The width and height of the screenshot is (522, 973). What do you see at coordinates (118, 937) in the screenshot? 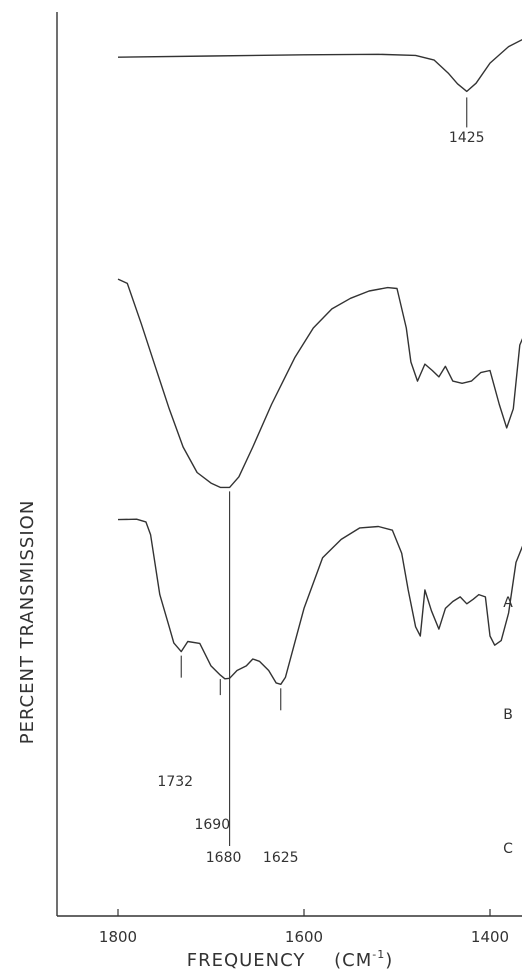
I see `x-tick-label: 1800` at bounding box center [118, 937].